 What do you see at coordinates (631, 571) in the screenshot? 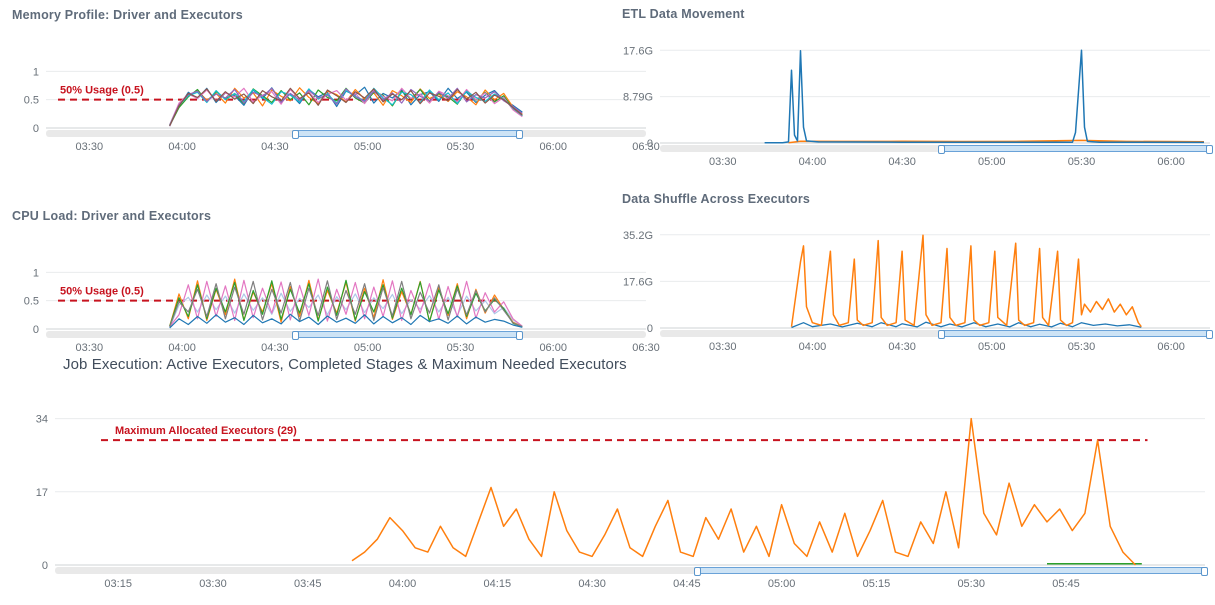
I see `jobexec-time-scrollbar` at bounding box center [631, 571].